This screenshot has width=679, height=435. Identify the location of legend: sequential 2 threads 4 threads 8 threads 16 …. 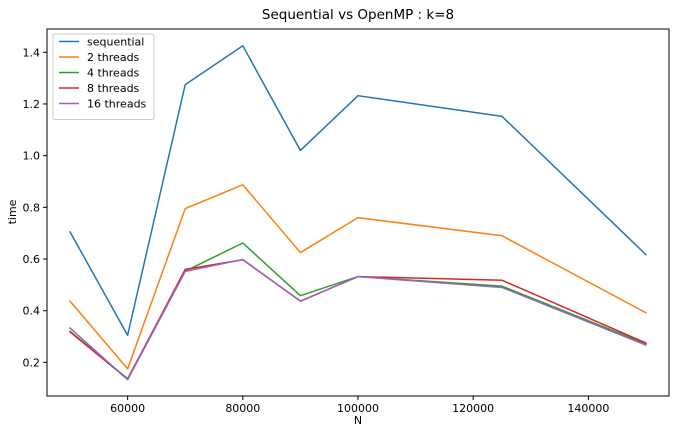
(103, 76).